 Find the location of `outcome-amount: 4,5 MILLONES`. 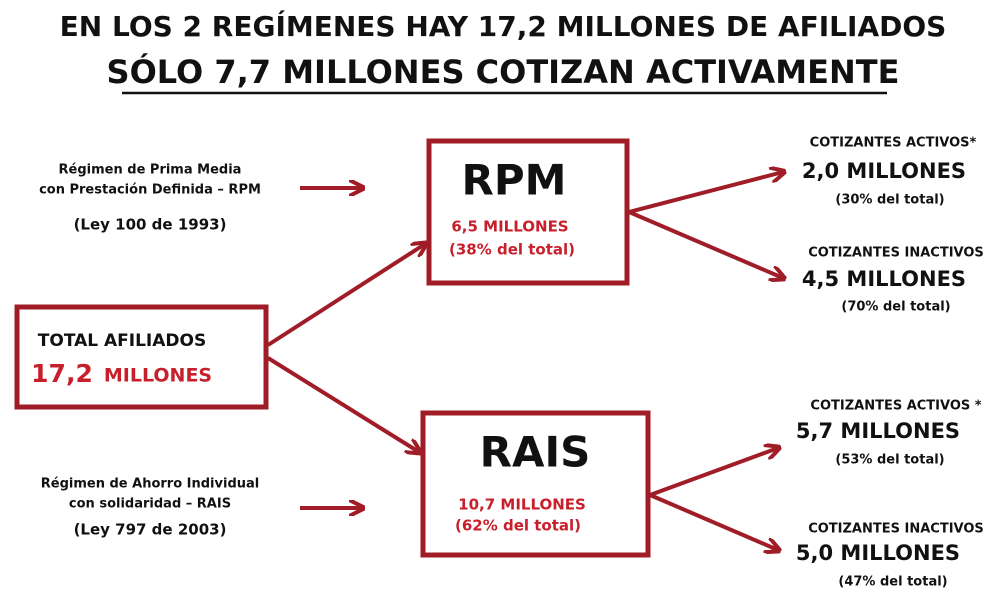

outcome-amount: 4,5 MILLONES is located at coordinates (884, 279).